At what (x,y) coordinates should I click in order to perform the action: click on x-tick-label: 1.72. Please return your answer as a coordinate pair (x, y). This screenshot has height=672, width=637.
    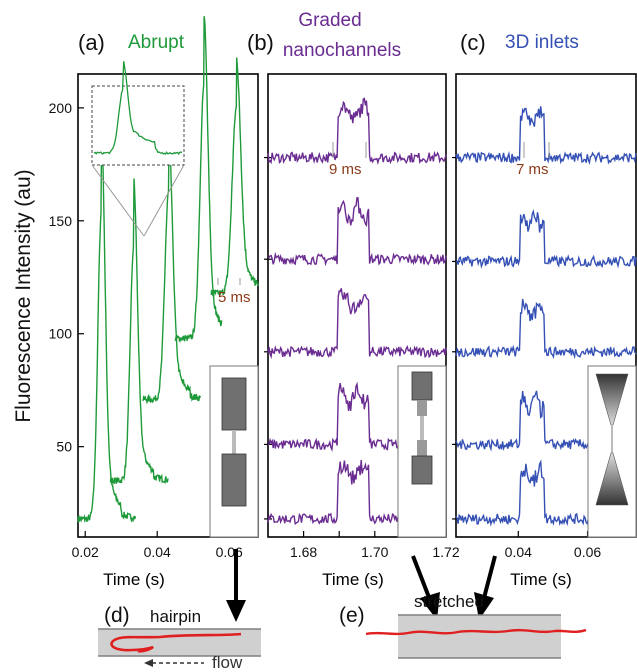
    Looking at the image, I should click on (445, 552).